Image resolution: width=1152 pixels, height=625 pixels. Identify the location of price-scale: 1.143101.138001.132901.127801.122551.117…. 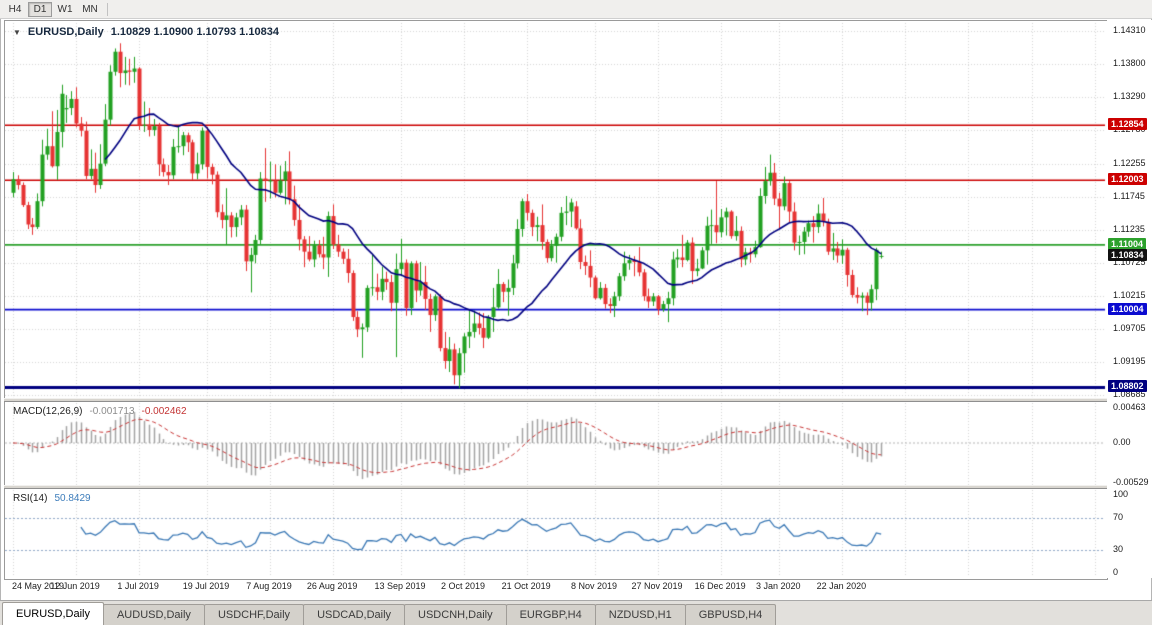
(1129, 299).